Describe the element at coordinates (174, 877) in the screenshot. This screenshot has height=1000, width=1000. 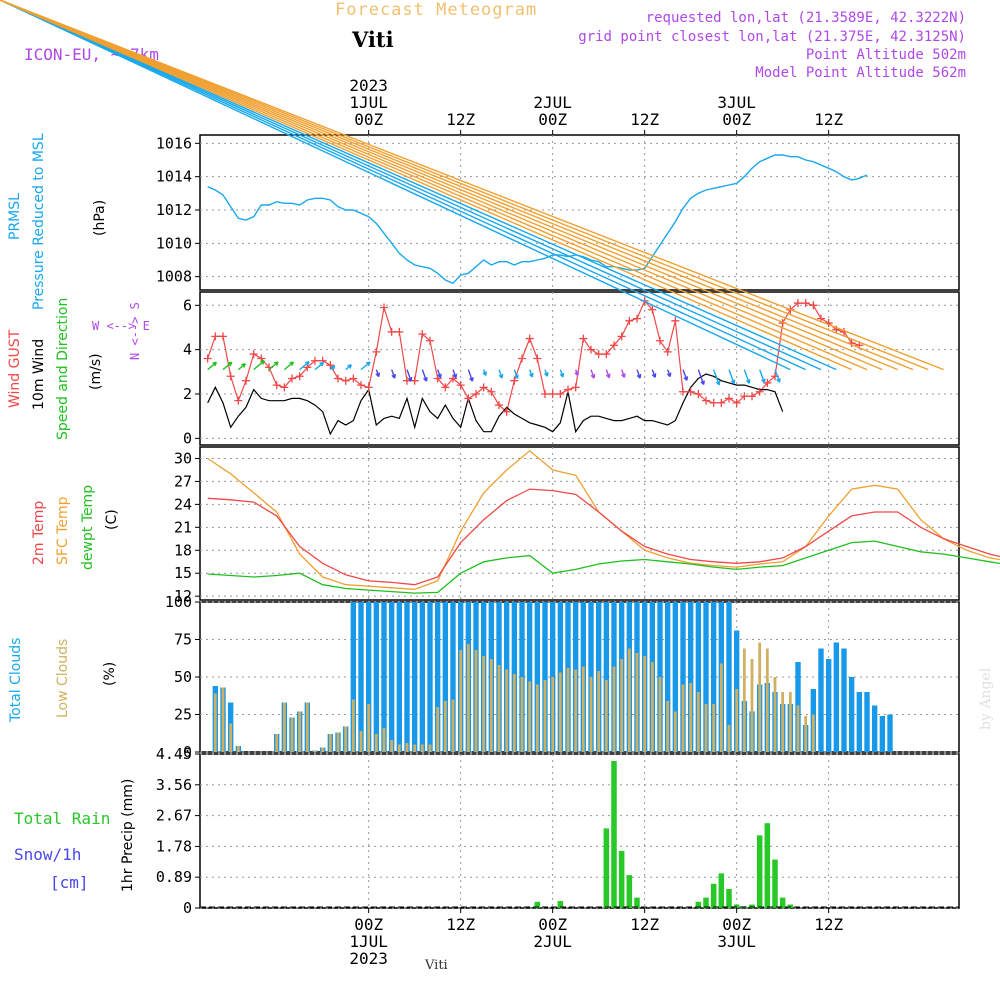
I see `y-tick-label: 0.89` at that location.